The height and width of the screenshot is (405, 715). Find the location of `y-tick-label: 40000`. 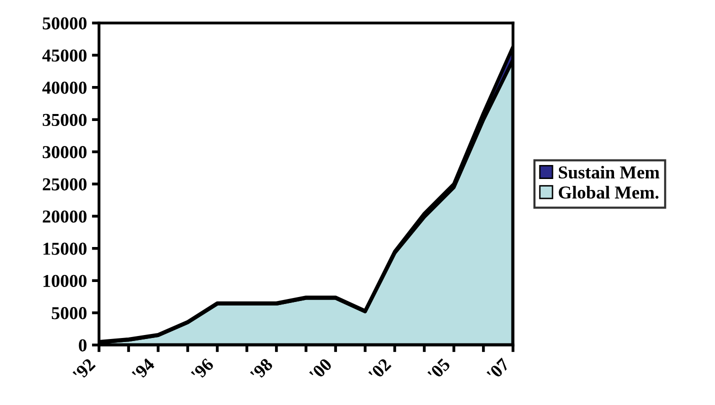

y-tick-label: 40000 is located at coordinates (64, 88).